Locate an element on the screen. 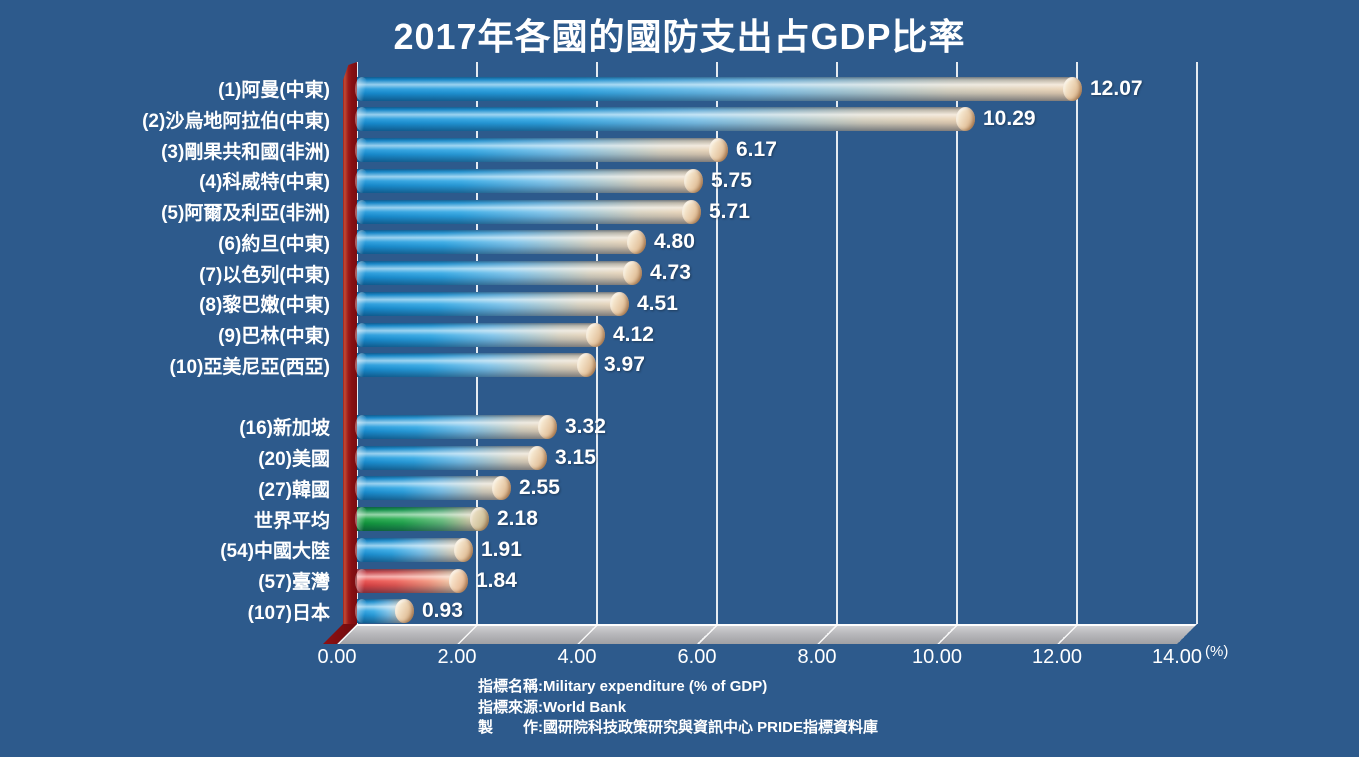 The width and height of the screenshot is (1359, 757). bar-row: 4.73 is located at coordinates (856, 273).